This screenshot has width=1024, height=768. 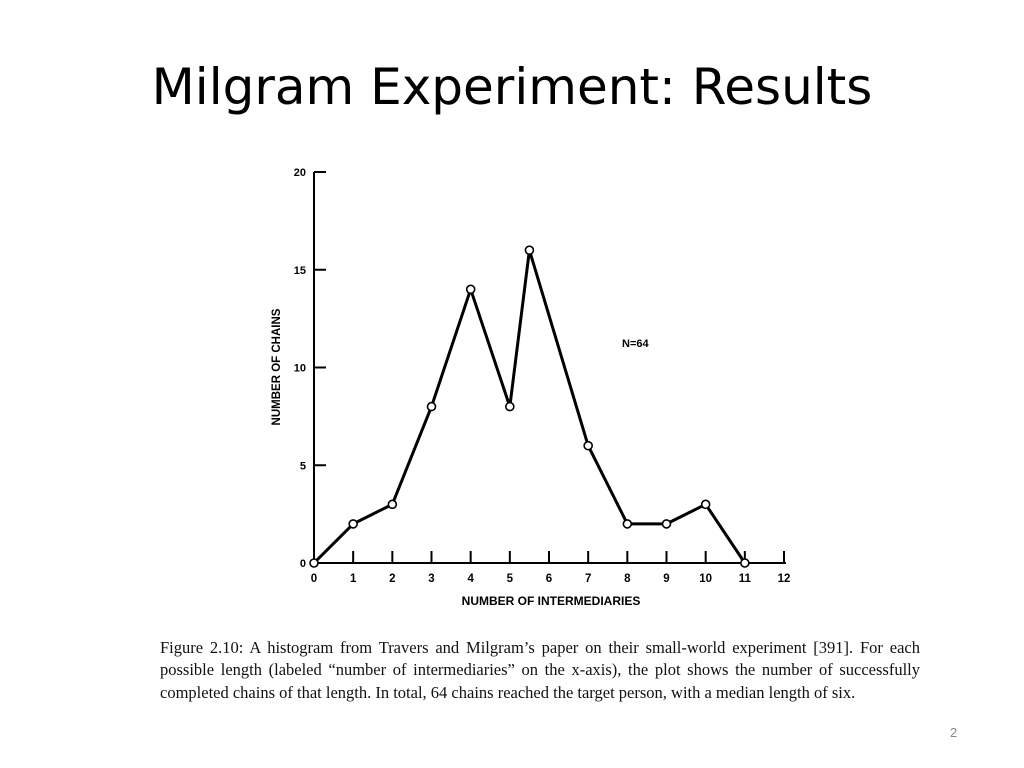 I want to click on x-tick-label: 9, so click(x=666, y=579).